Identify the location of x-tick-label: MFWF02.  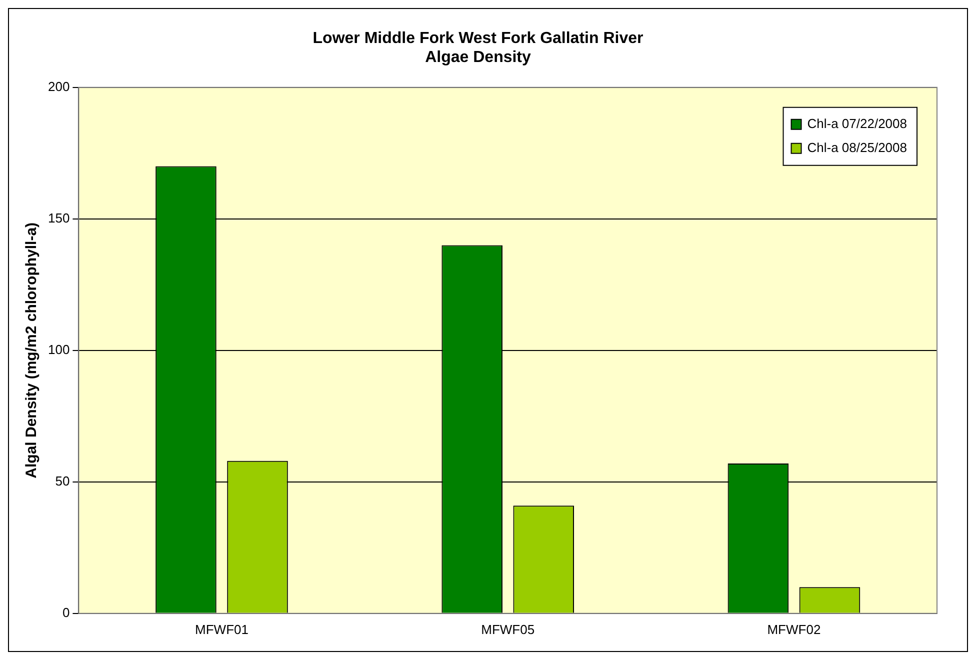
(794, 629).